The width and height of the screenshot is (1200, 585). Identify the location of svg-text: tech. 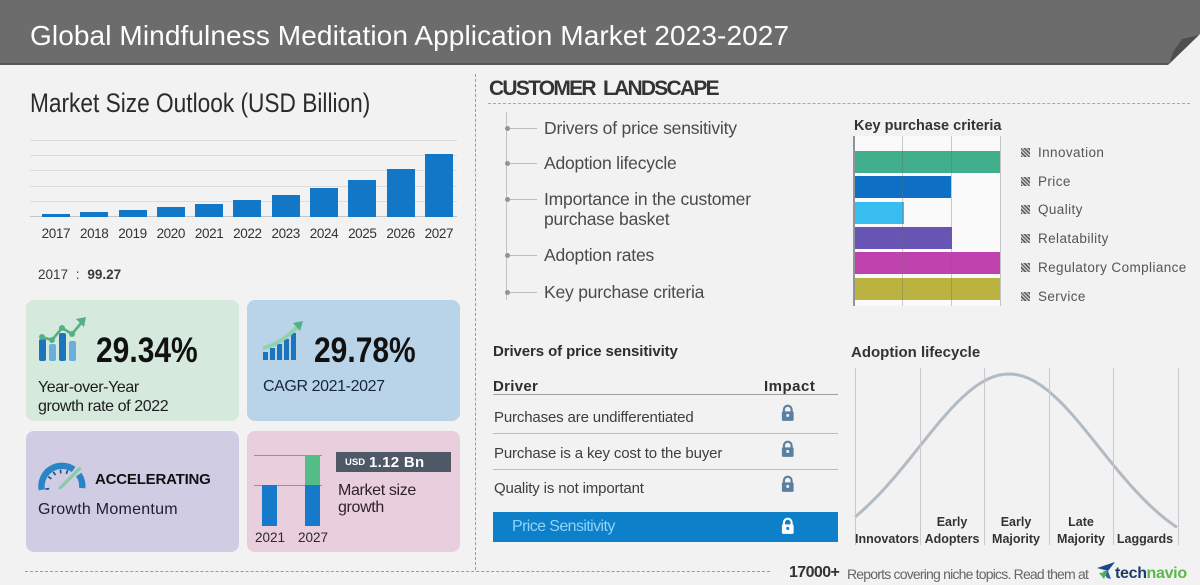
(1131, 573).